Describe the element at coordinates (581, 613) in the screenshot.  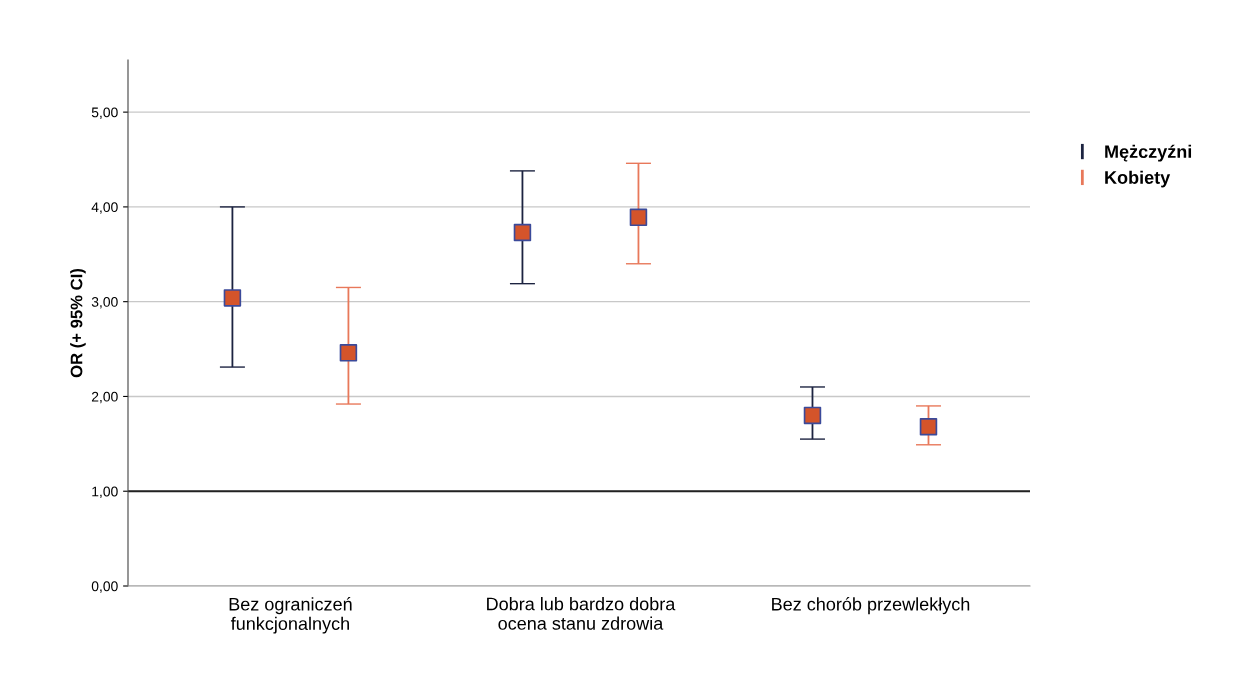
I see `x-tick-label: Dobra lub bardzo dobra ocena stanu zdrowia` at that location.